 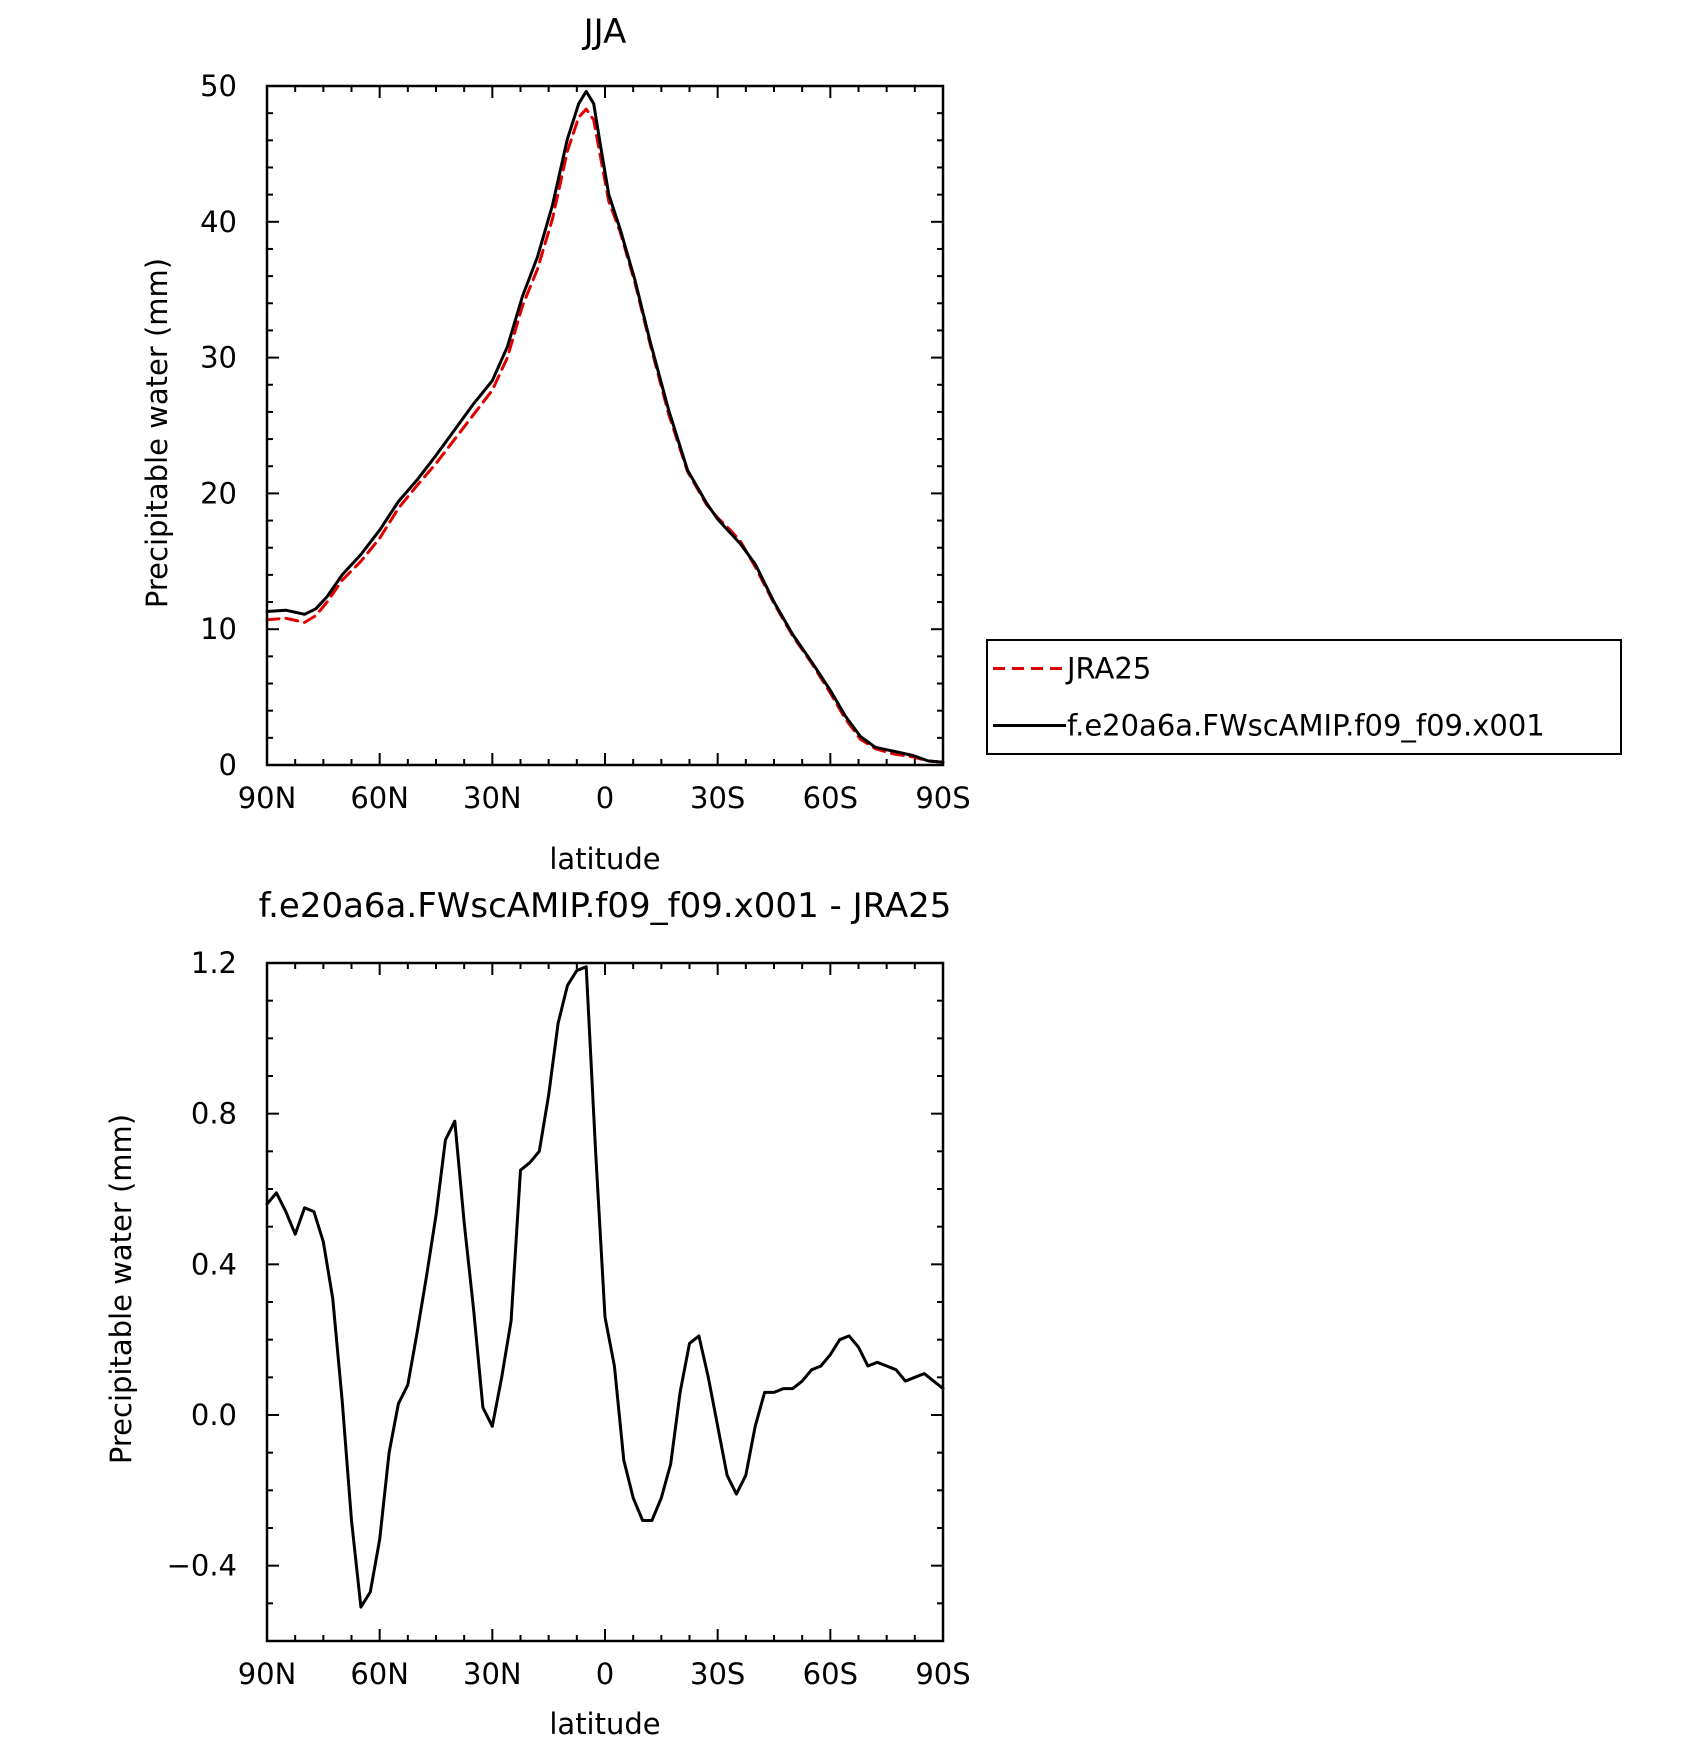 I want to click on y-tick-label: 30, so click(x=218, y=358).